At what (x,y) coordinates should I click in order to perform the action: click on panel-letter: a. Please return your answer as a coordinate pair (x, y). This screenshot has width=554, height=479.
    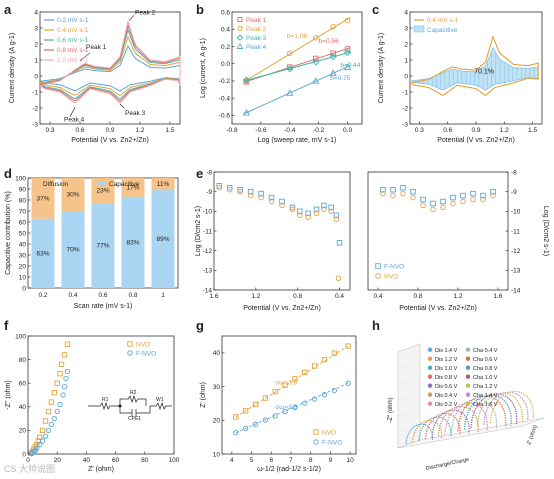
    Looking at the image, I should click on (8, 9).